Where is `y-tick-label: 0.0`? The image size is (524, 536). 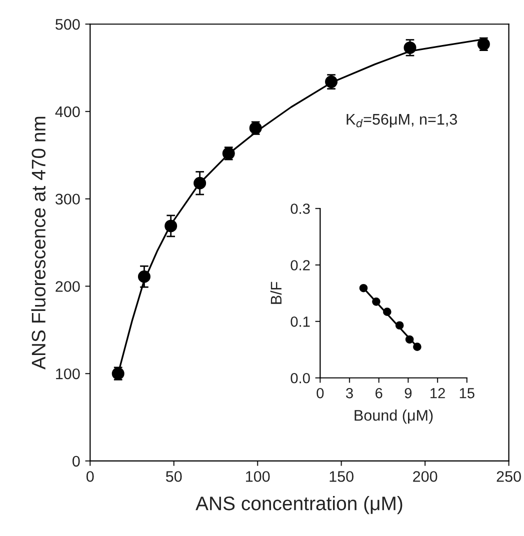
y-tick-label: 0.0 is located at coordinates (300, 378).